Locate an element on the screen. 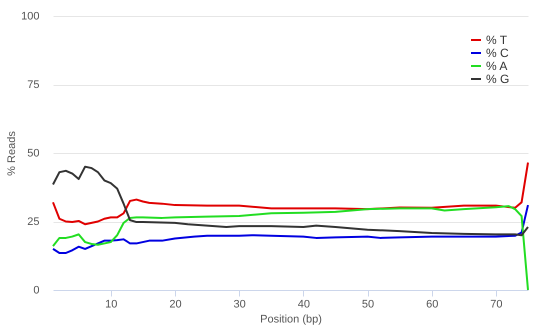  y-tick-label: 100 is located at coordinates (30, 16).